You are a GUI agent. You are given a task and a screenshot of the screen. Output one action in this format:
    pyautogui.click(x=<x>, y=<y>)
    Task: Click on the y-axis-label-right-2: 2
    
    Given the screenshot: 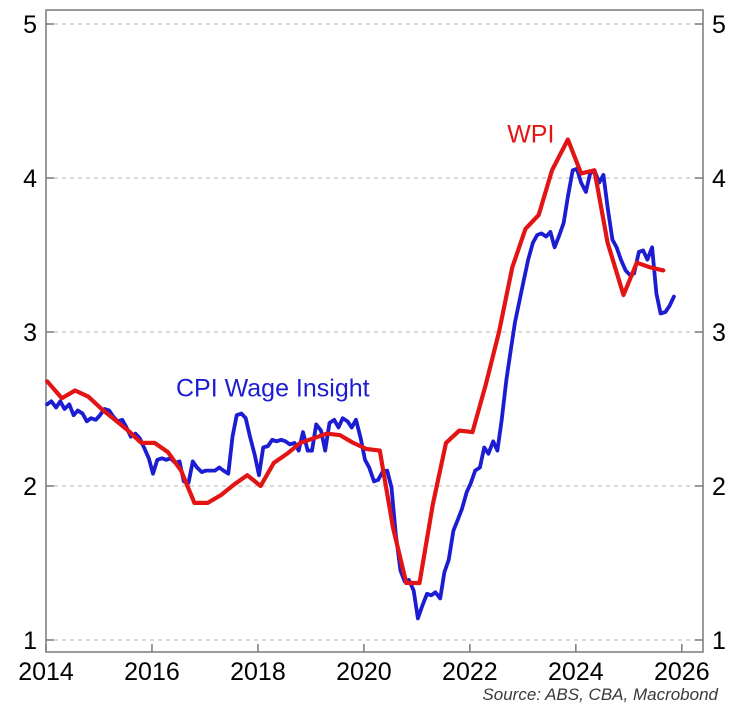 What is the action you would take?
    pyautogui.click(x=719, y=487)
    